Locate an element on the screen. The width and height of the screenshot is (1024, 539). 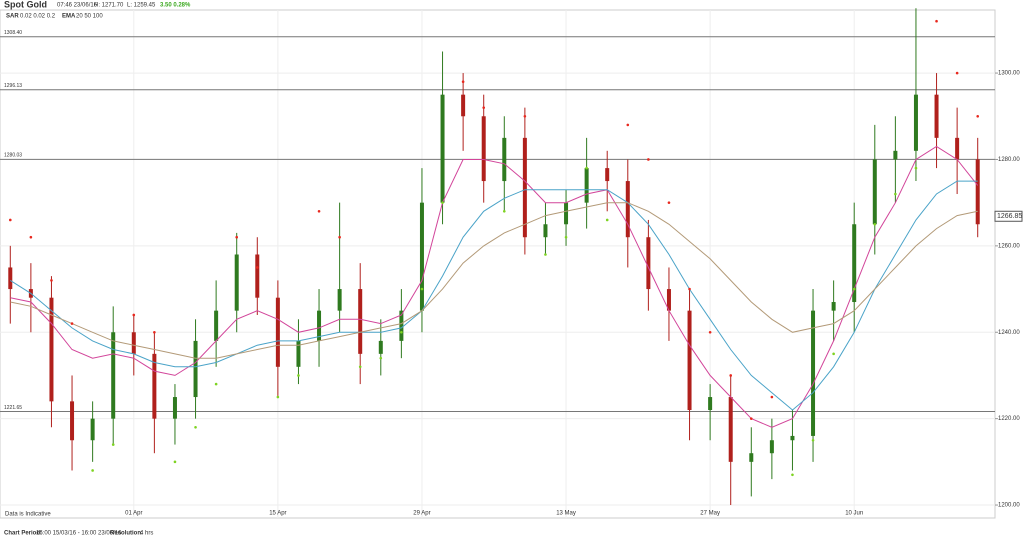
x-tick-label: 01 Apr is located at coordinates (133, 514).